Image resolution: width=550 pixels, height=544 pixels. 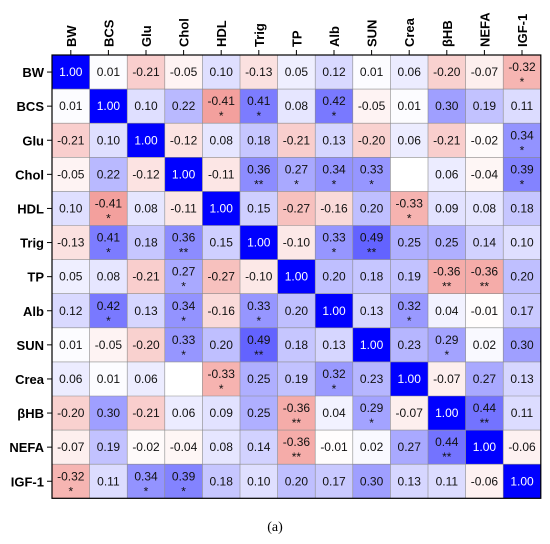 I want to click on cell-bcs-tp, so click(x=296, y=106).